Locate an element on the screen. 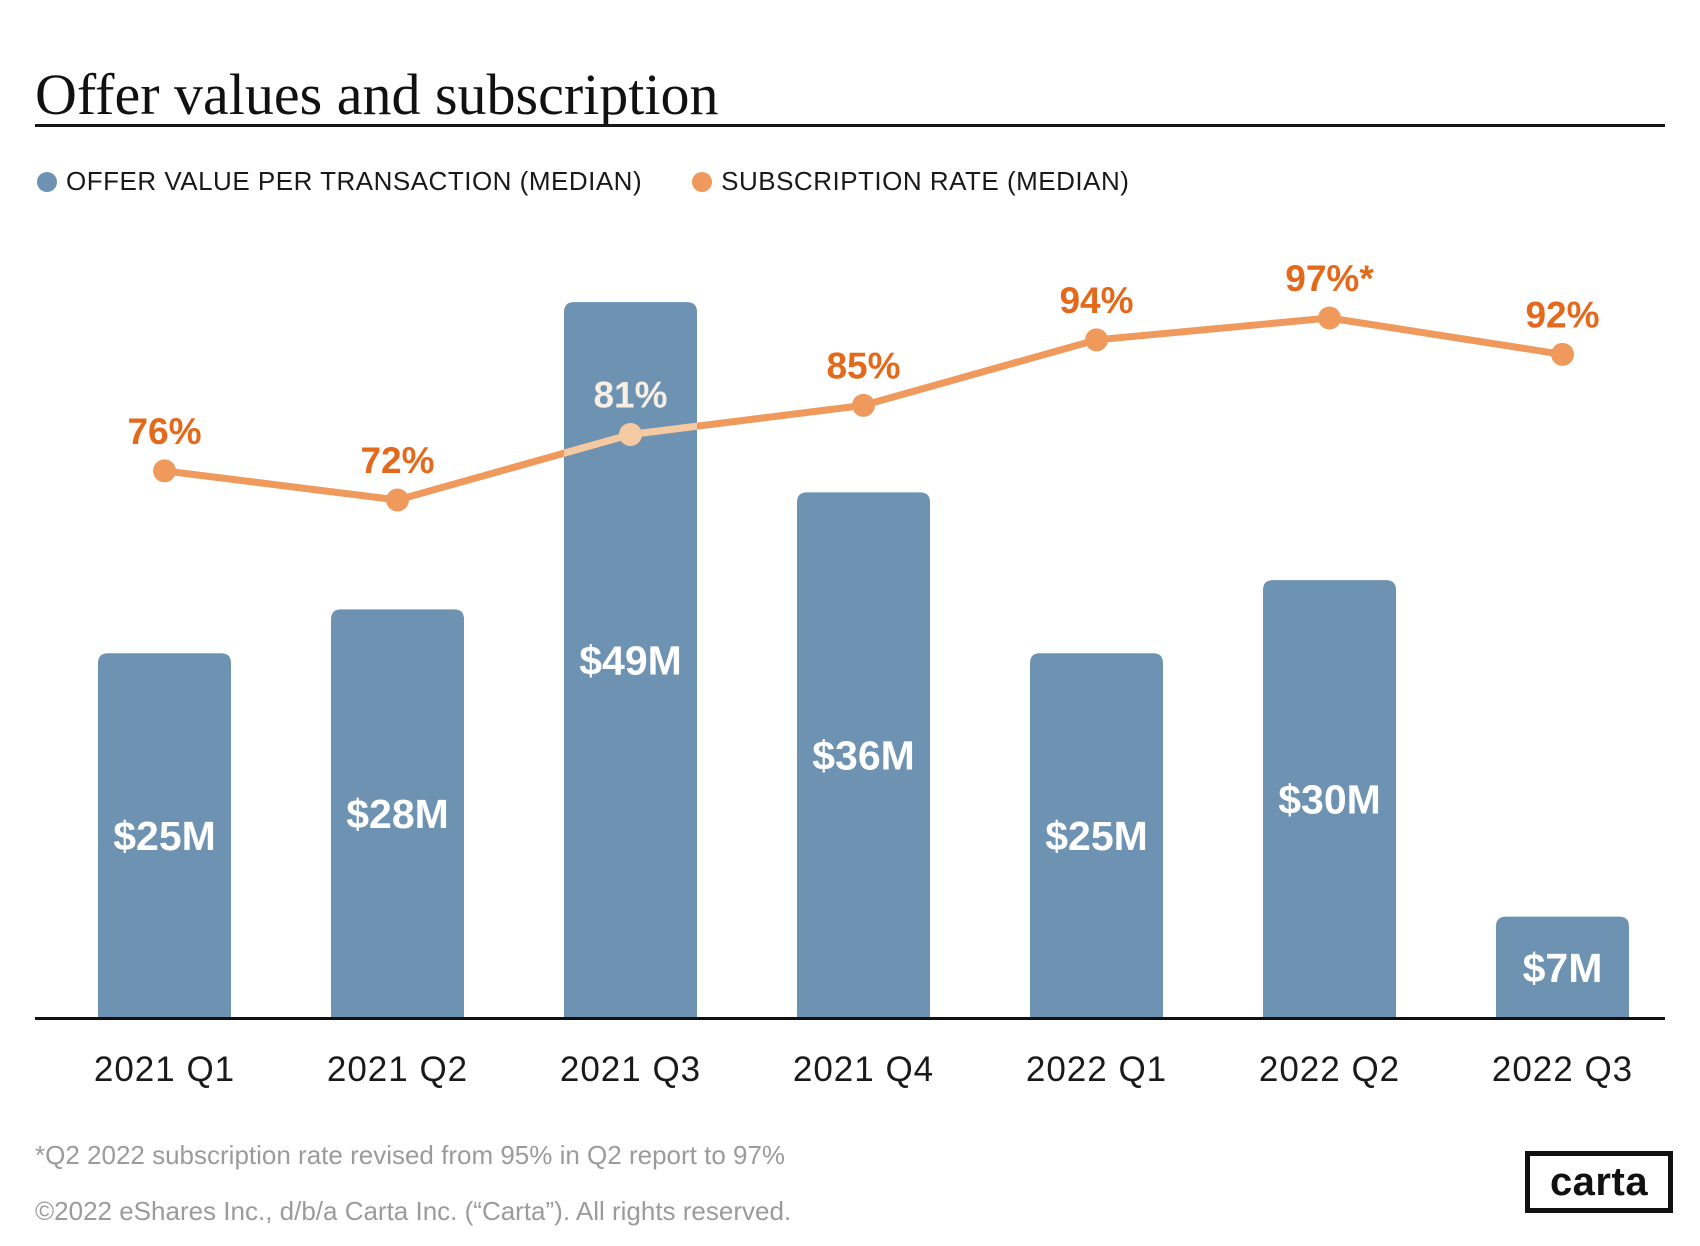  line-point-overlap is located at coordinates (630, 434).